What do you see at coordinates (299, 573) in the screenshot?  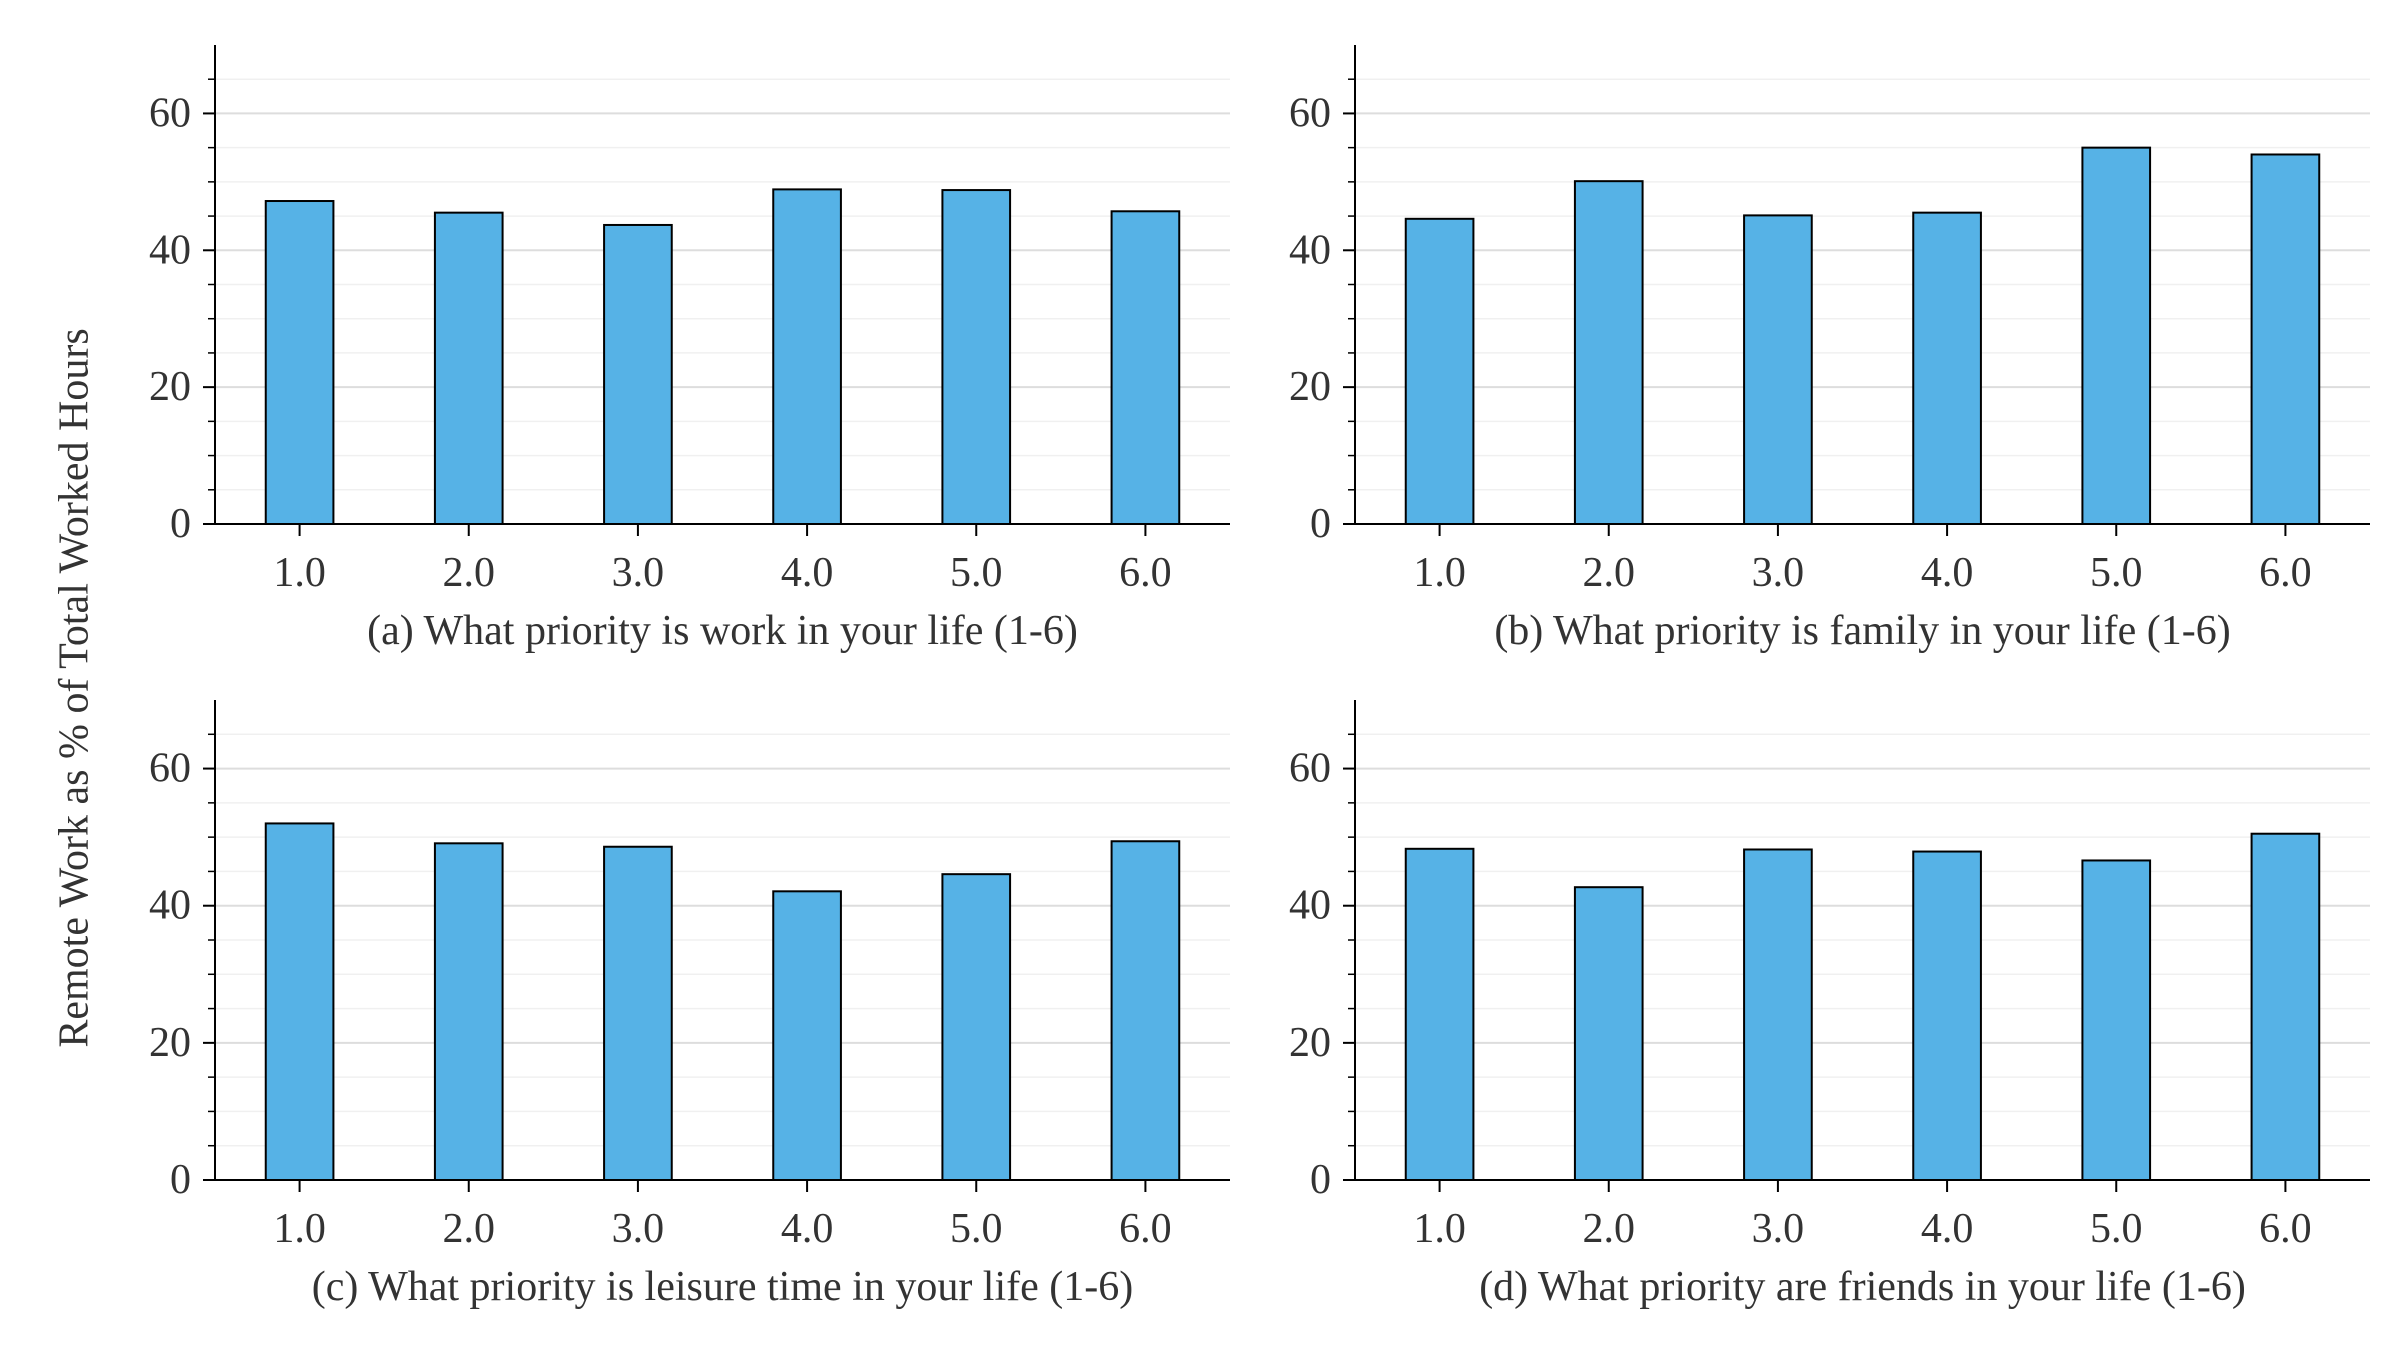 I see `x-tick-label-a: 1.0` at bounding box center [299, 573].